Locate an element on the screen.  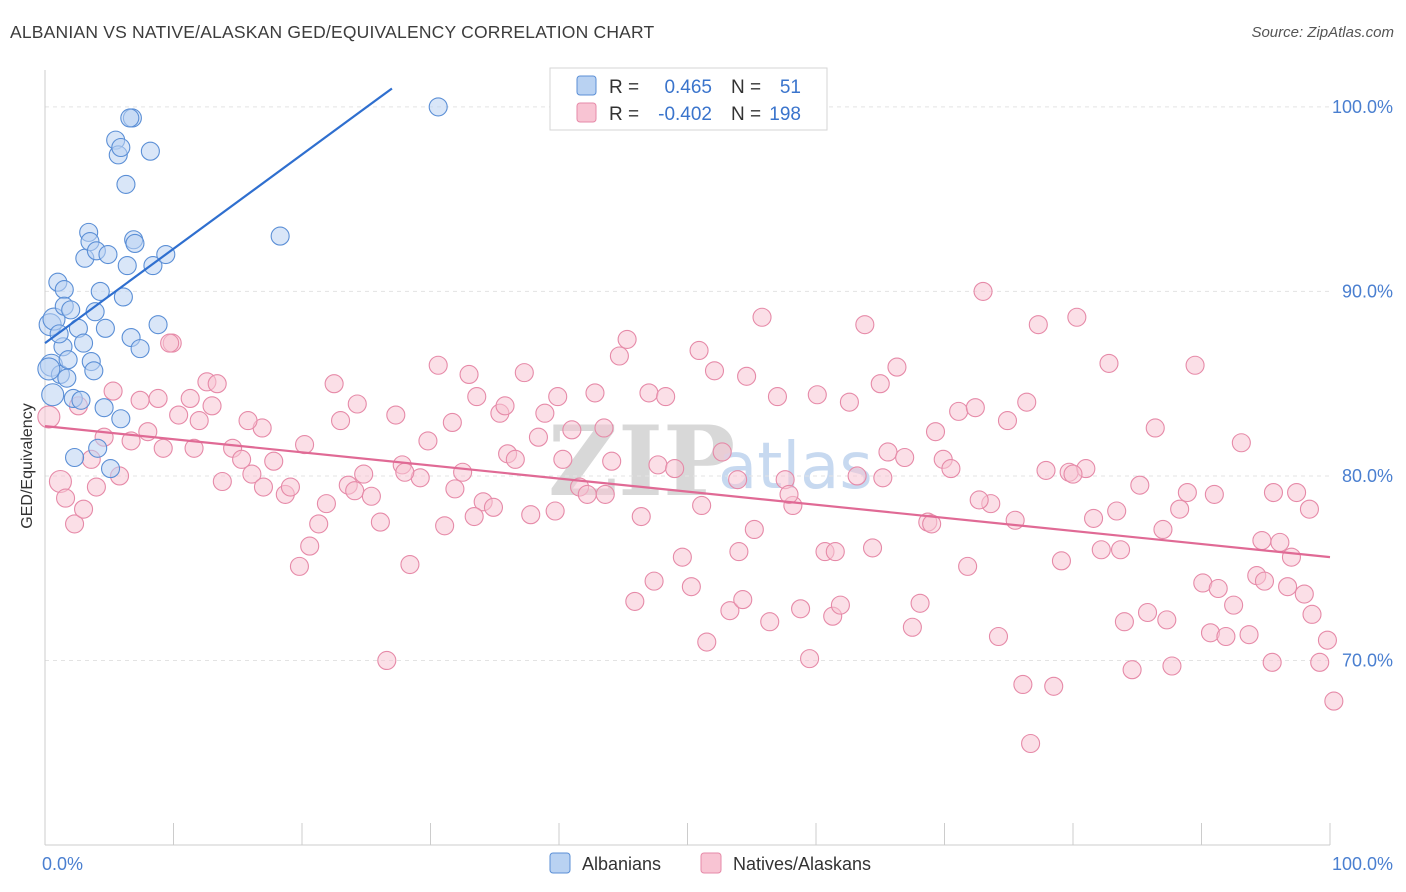
legend: R = 0.465 N = 51 R = -0.402 N = 198 is located at coordinates (688, 99).